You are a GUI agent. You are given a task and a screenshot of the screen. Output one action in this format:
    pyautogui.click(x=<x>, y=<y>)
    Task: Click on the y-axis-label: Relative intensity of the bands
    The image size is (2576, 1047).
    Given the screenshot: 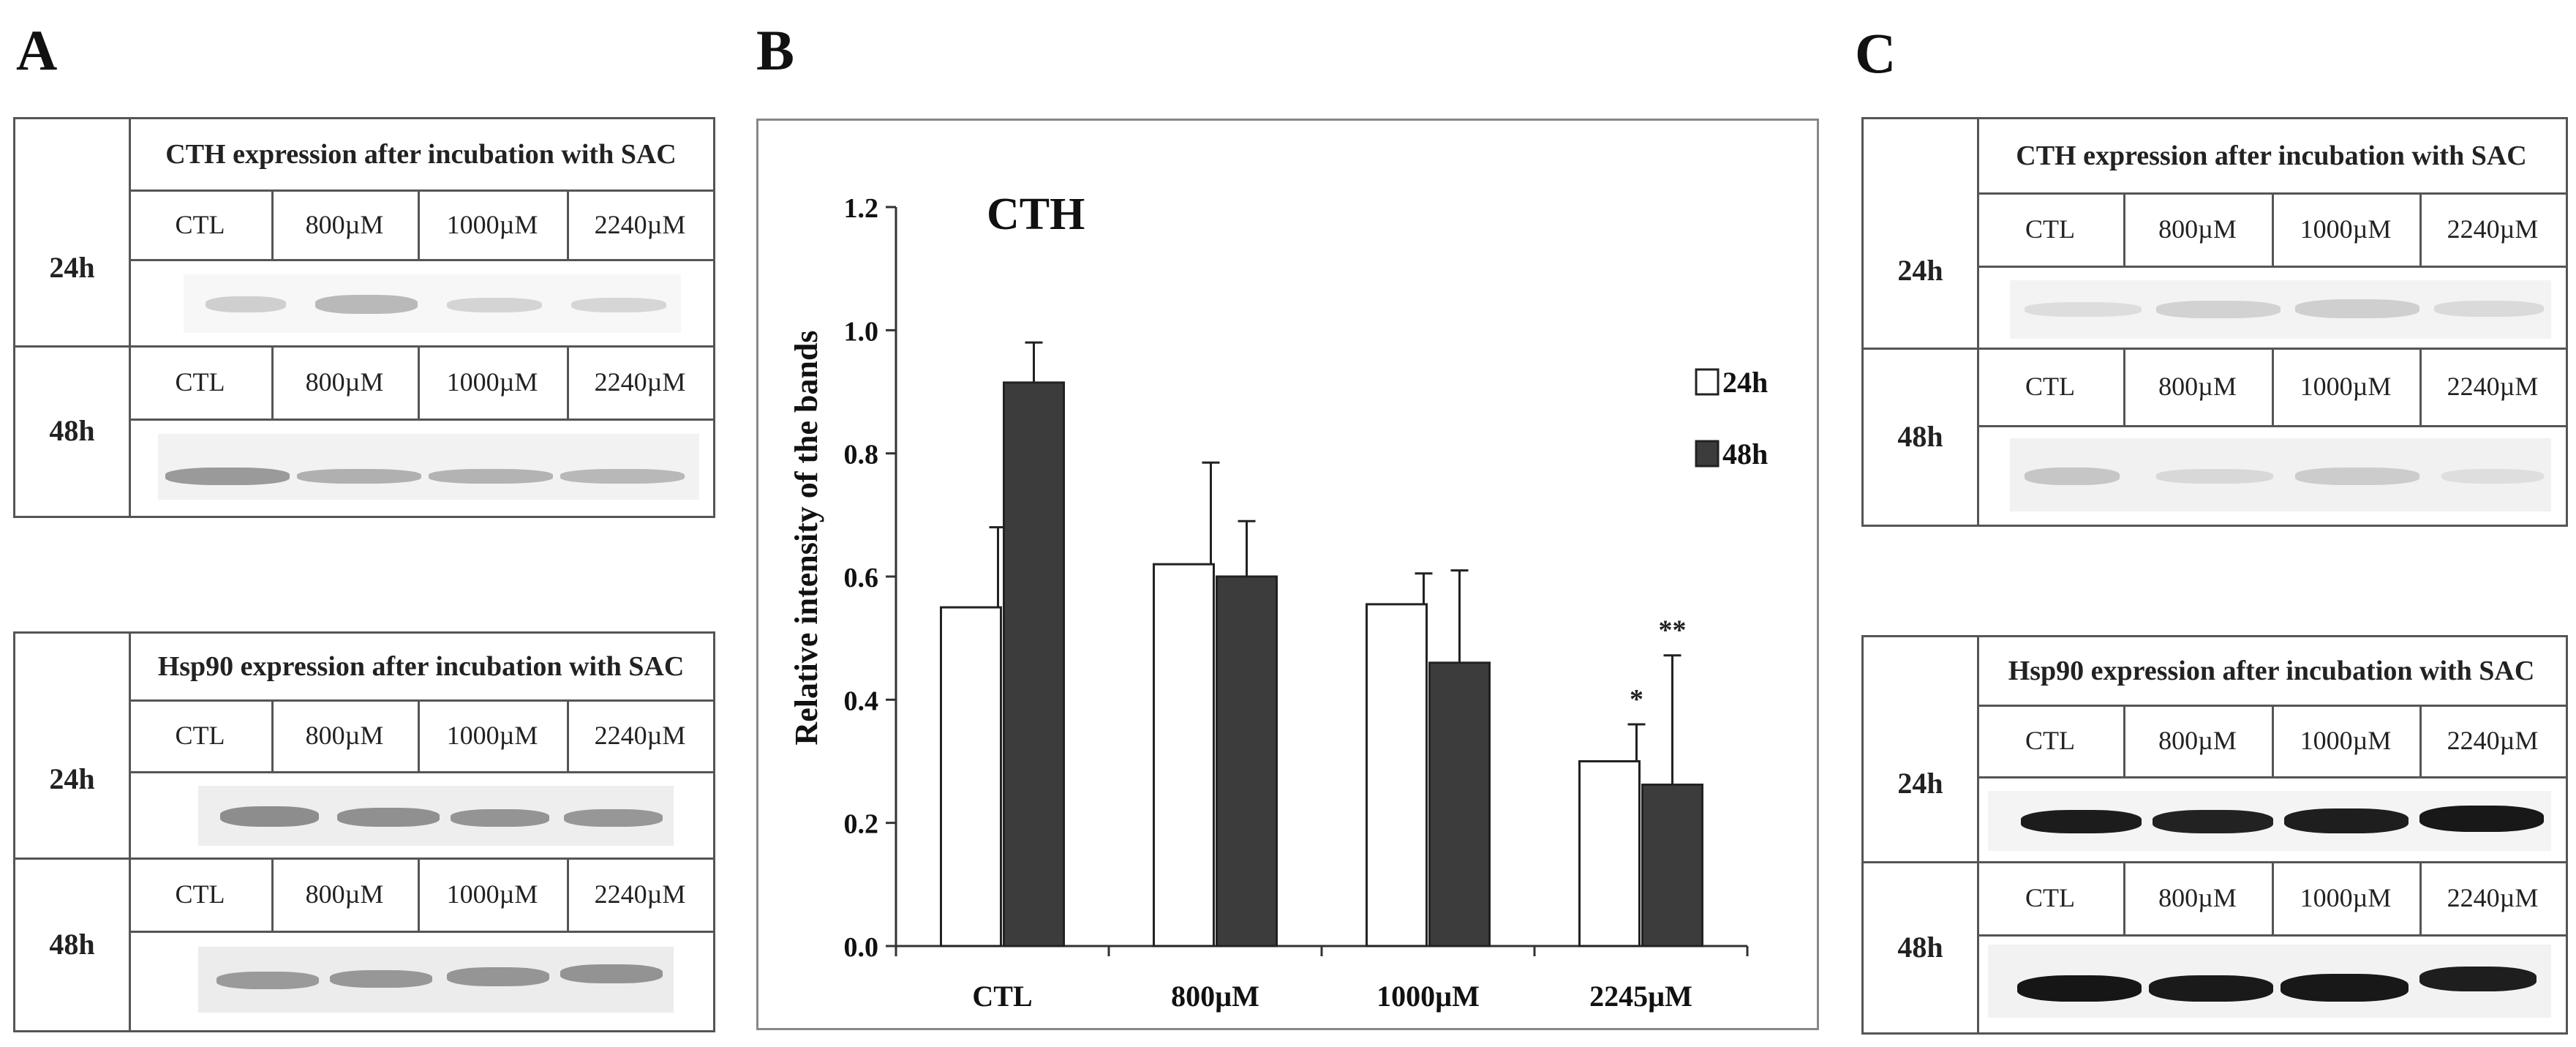 What is the action you would take?
    pyautogui.click(x=806, y=537)
    